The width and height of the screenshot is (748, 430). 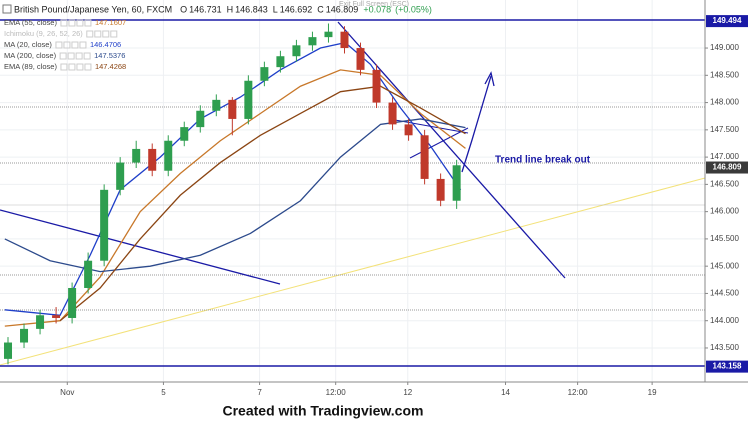 What do you see at coordinates (320, 9) in the screenshot?
I see `quote-label: C` at bounding box center [320, 9].